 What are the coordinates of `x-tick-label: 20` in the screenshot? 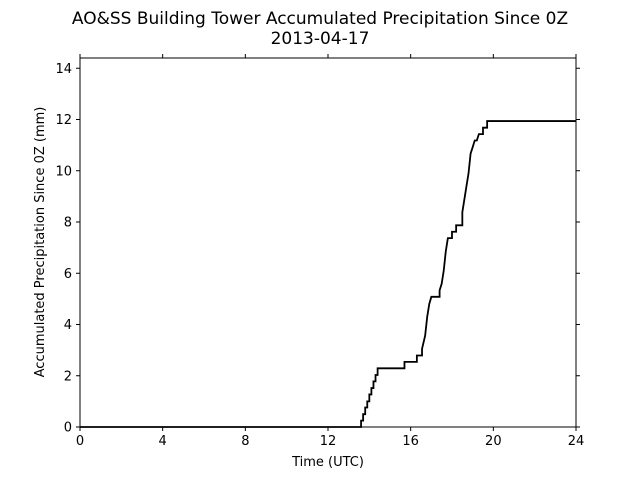 It's located at (493, 441).